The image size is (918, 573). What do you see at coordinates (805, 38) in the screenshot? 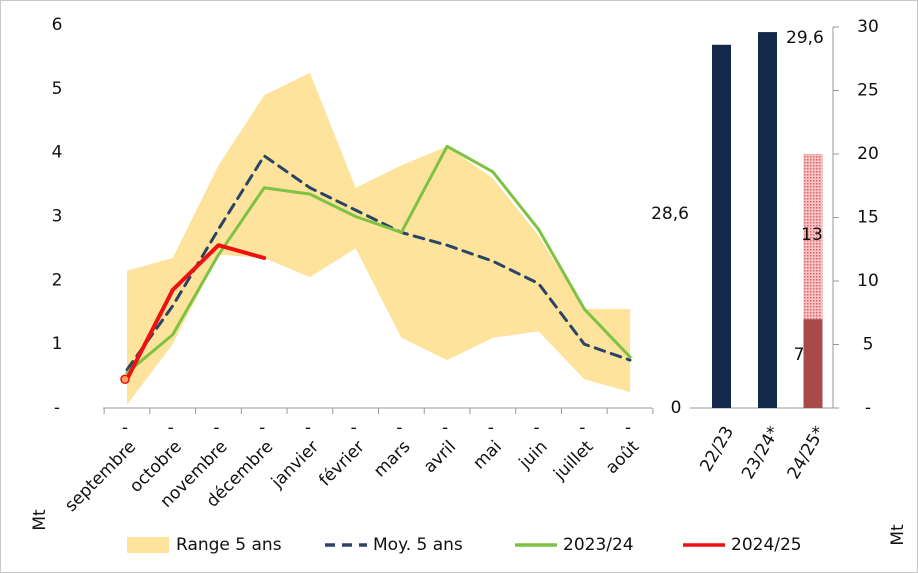
I see `value-label: 29,6` at bounding box center [805, 38].